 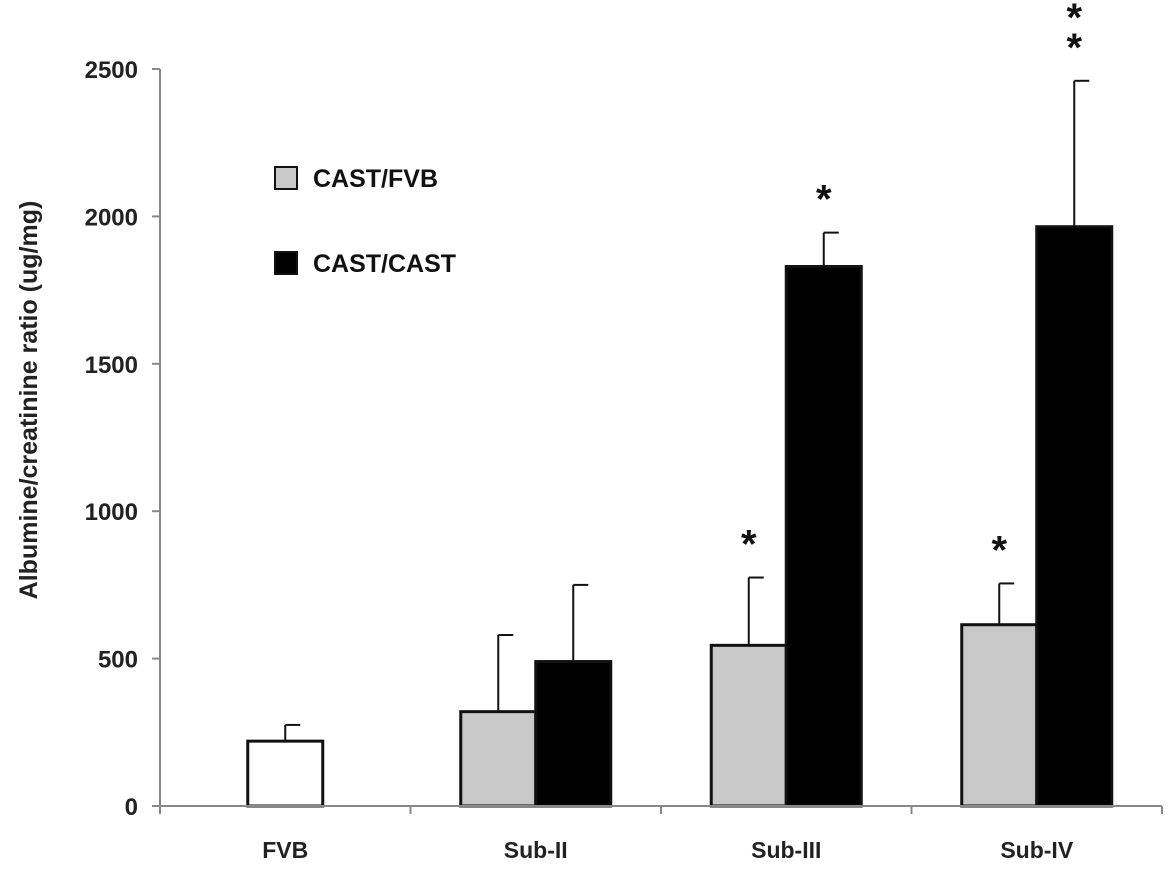 I want to click on y-tick-label: 2500, so click(x=111, y=70).